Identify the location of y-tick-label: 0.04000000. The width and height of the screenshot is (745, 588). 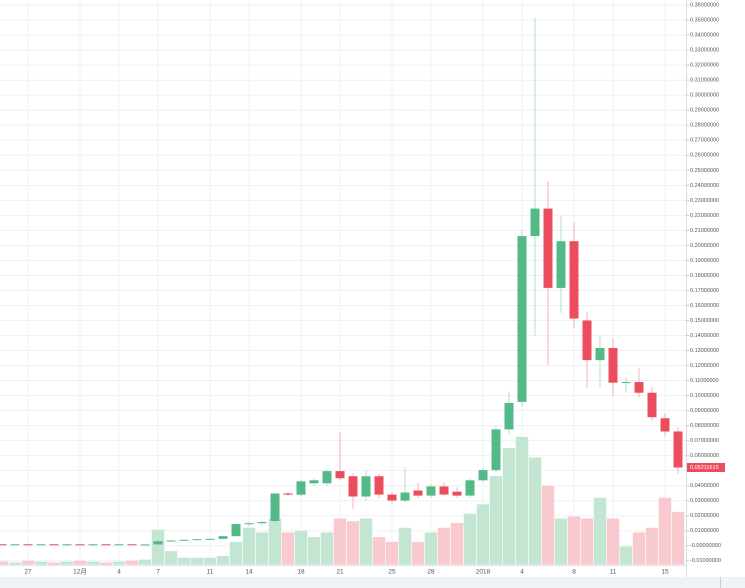
(704, 486).